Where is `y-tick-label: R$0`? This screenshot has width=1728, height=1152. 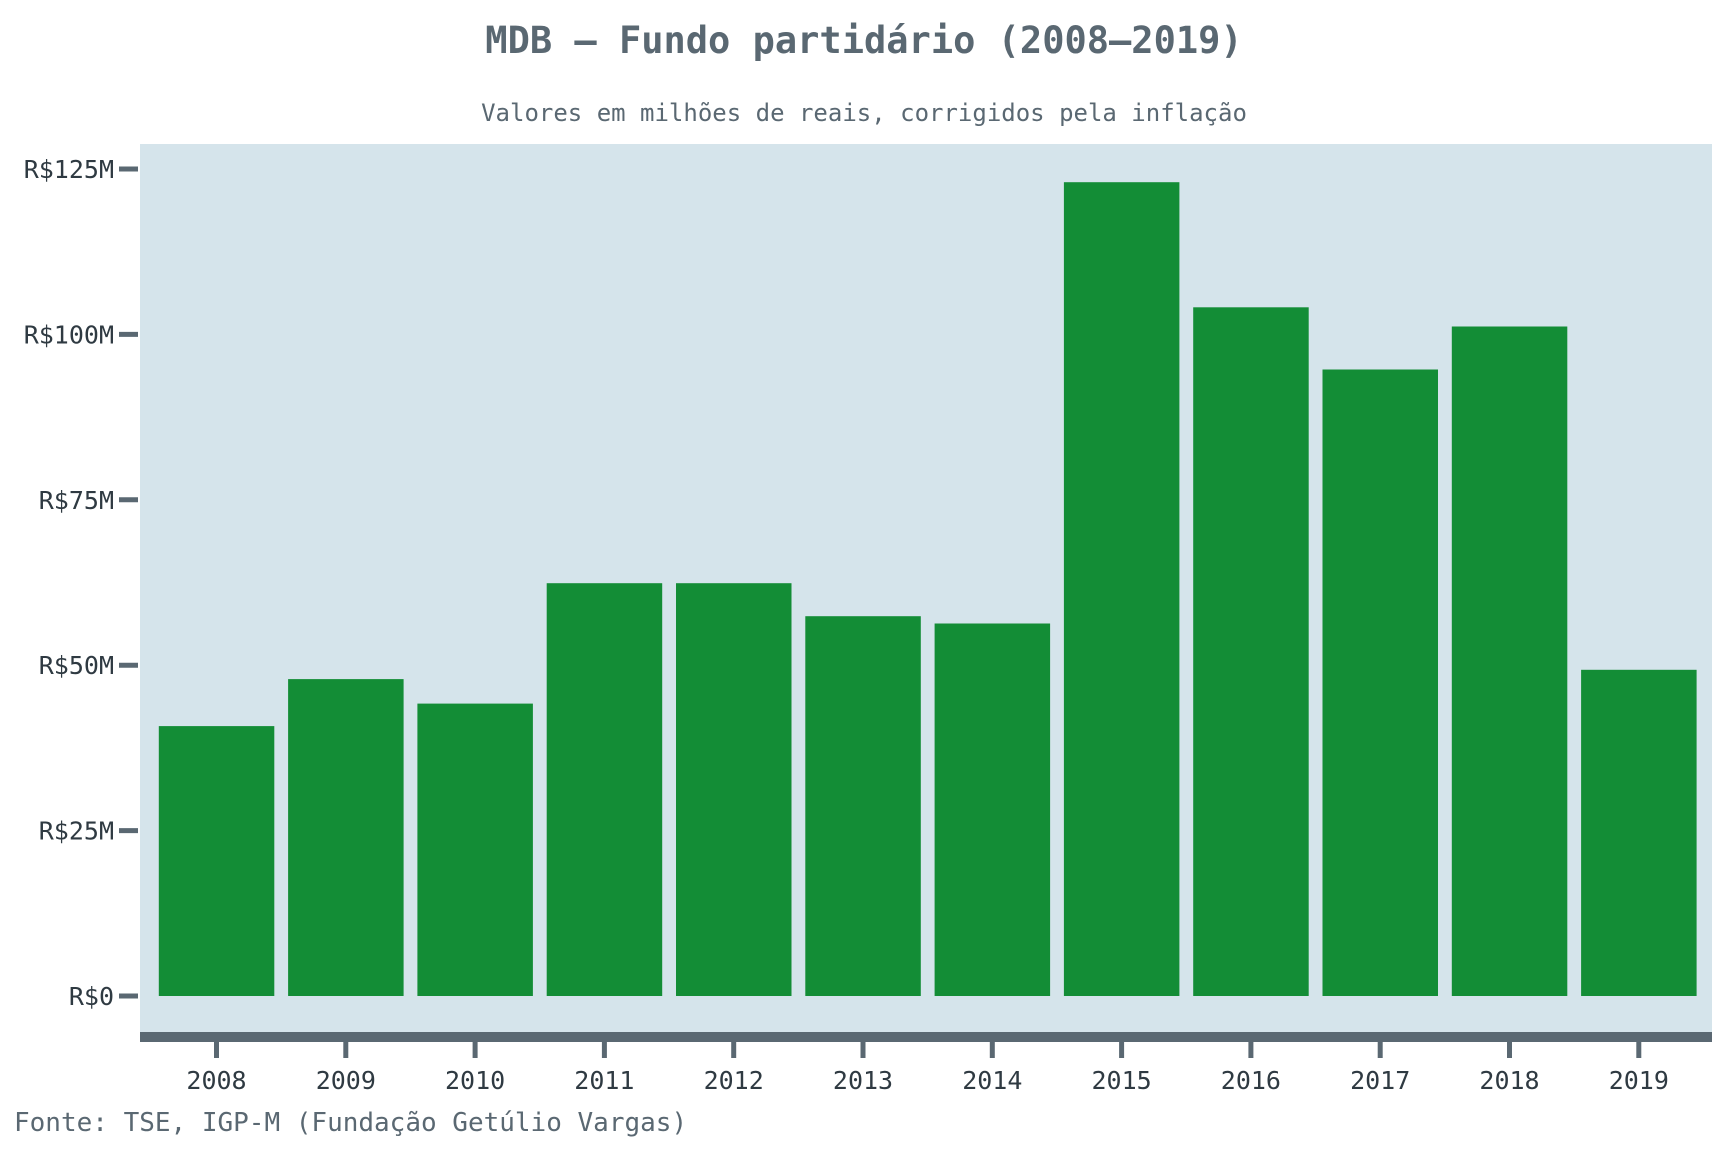 y-tick-label: R$0 is located at coordinates (91, 996).